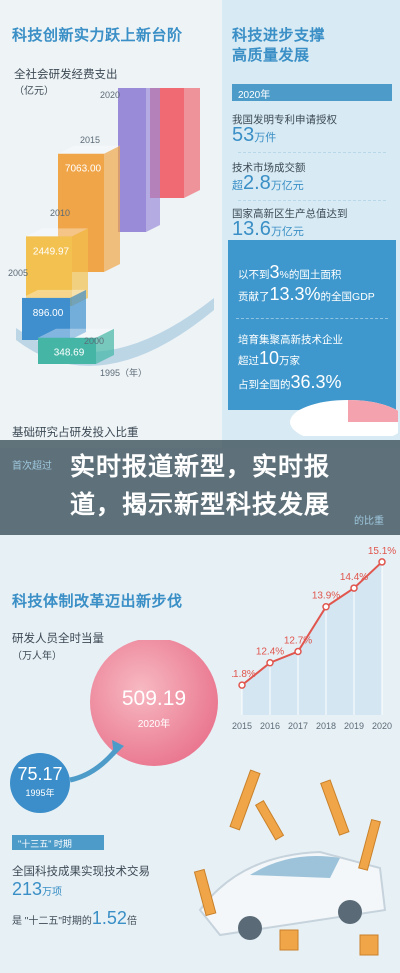 Image resolution: width=400 pixels, height=973 pixels. Describe the element at coordinates (76, 333) in the screenshot. I see `bar-top-1995` at that location.